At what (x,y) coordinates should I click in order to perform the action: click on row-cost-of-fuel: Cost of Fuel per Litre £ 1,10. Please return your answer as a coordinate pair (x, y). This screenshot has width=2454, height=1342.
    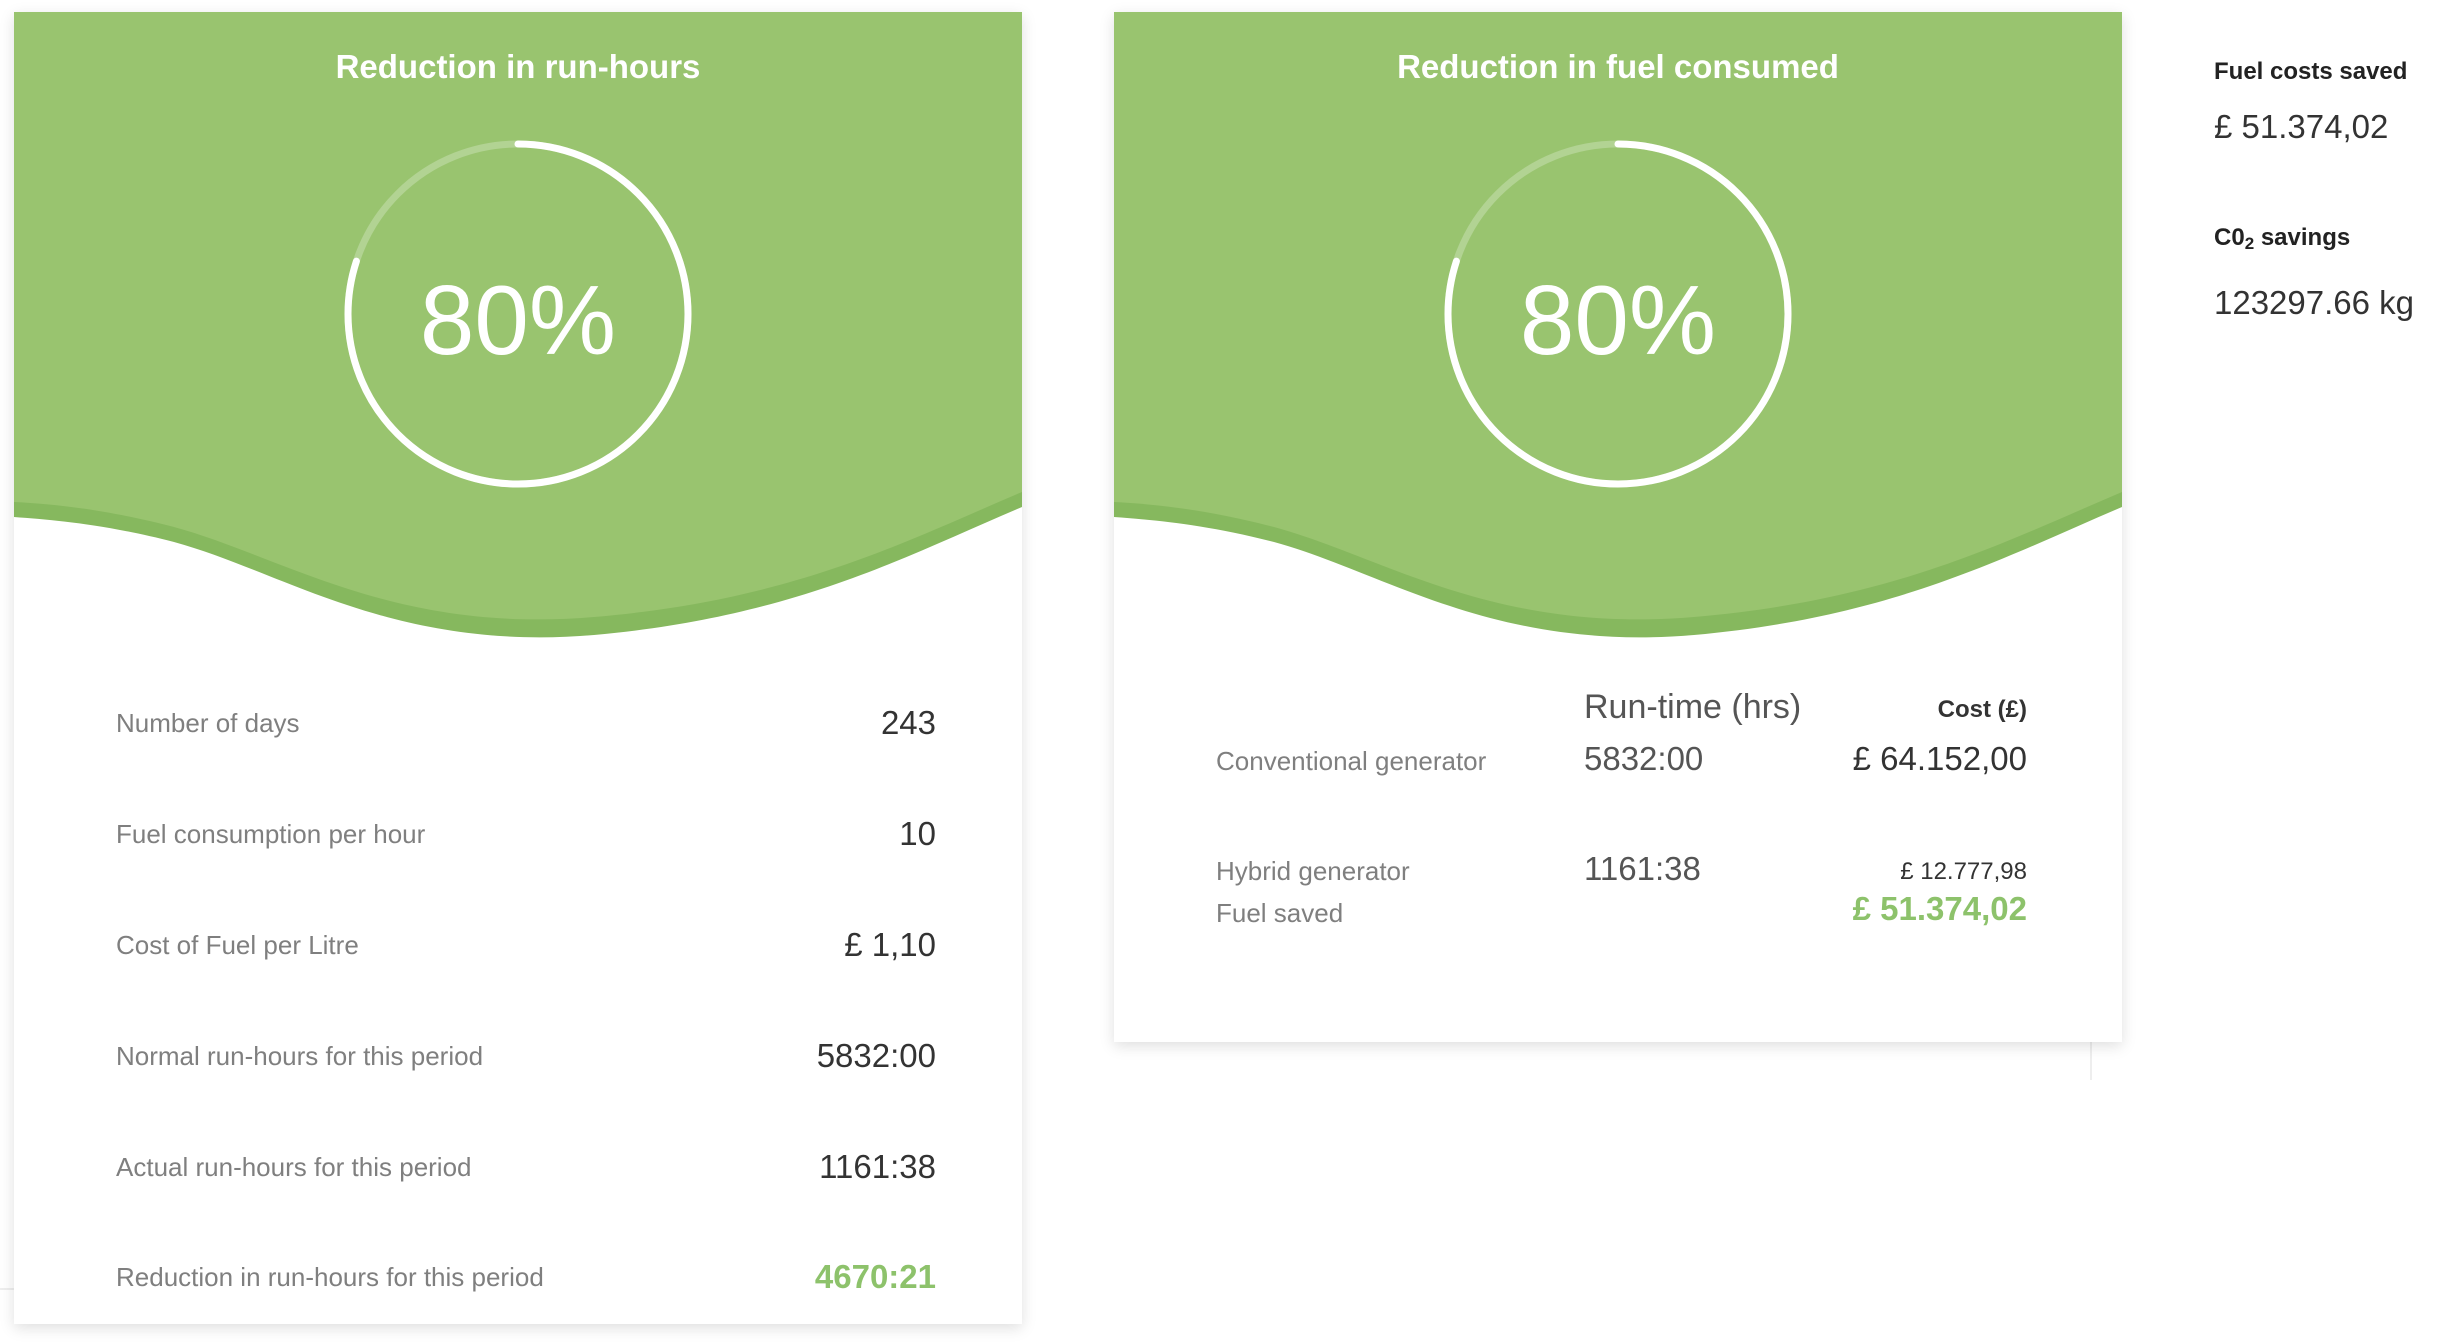
    Looking at the image, I should click on (526, 946).